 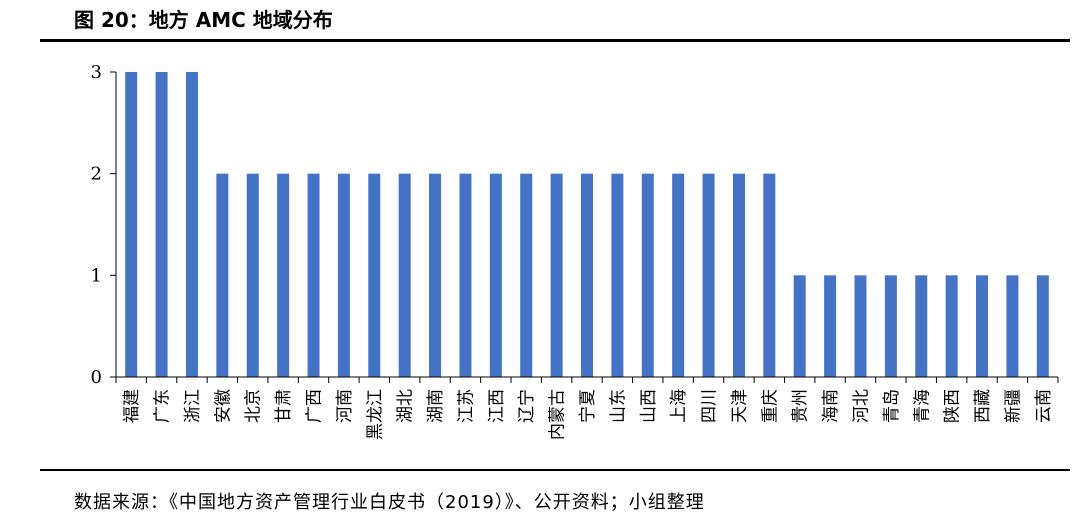 What do you see at coordinates (801, 406) in the screenshot?
I see `x-tick-label: 贵州` at bounding box center [801, 406].